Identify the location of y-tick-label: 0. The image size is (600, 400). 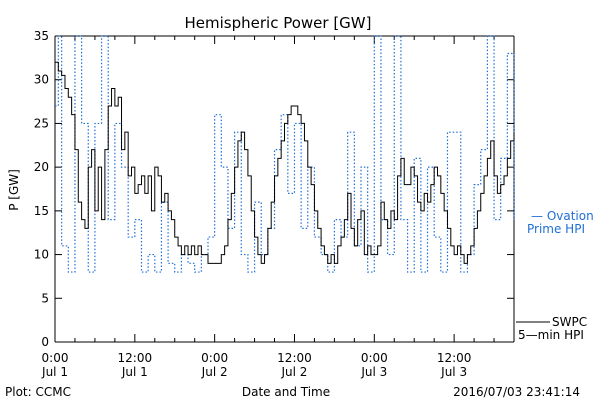
(45, 342).